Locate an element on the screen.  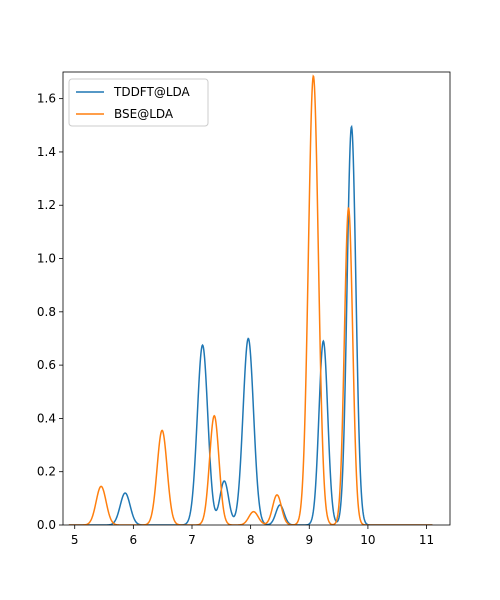
legend-label-1: BSE@LDA is located at coordinates (144, 114).